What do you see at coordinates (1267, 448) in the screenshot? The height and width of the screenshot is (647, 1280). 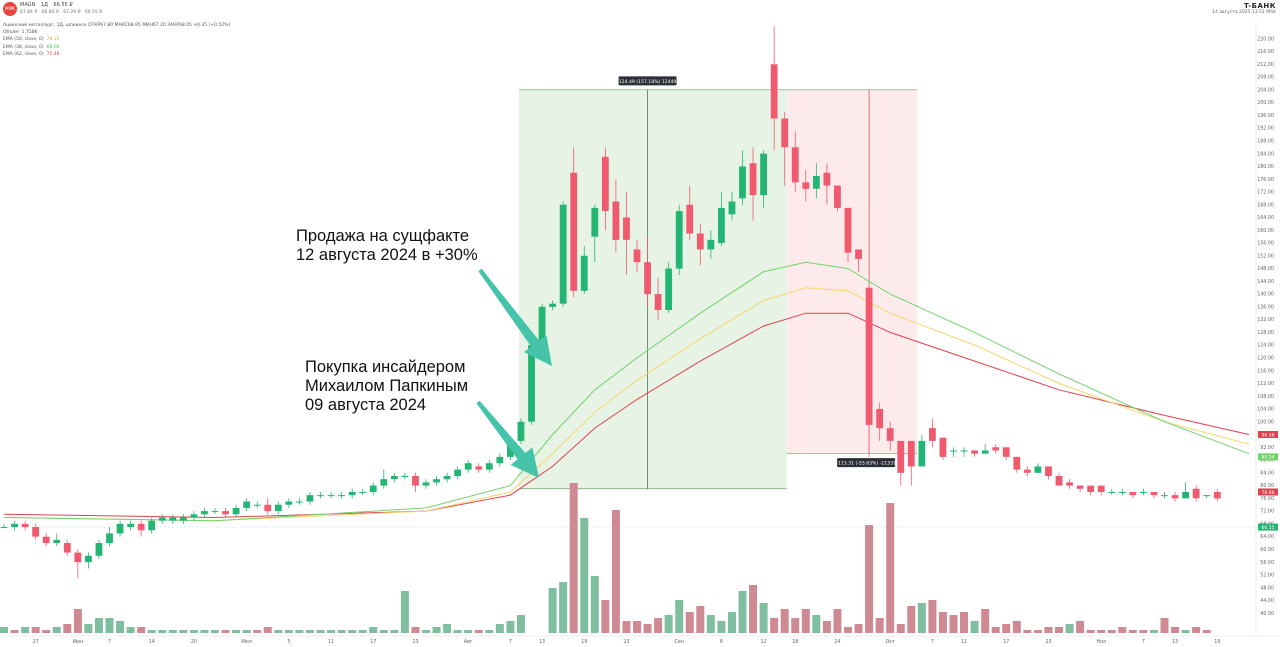 I see `y-tick-label: 92.00` at bounding box center [1267, 448].